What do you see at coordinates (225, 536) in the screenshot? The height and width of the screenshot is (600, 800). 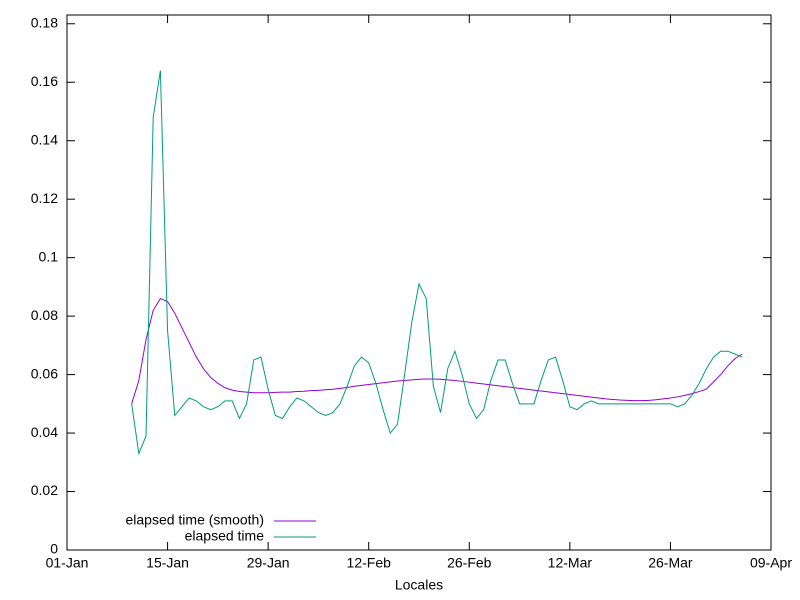 I see `legend-label: elapsed time` at bounding box center [225, 536].